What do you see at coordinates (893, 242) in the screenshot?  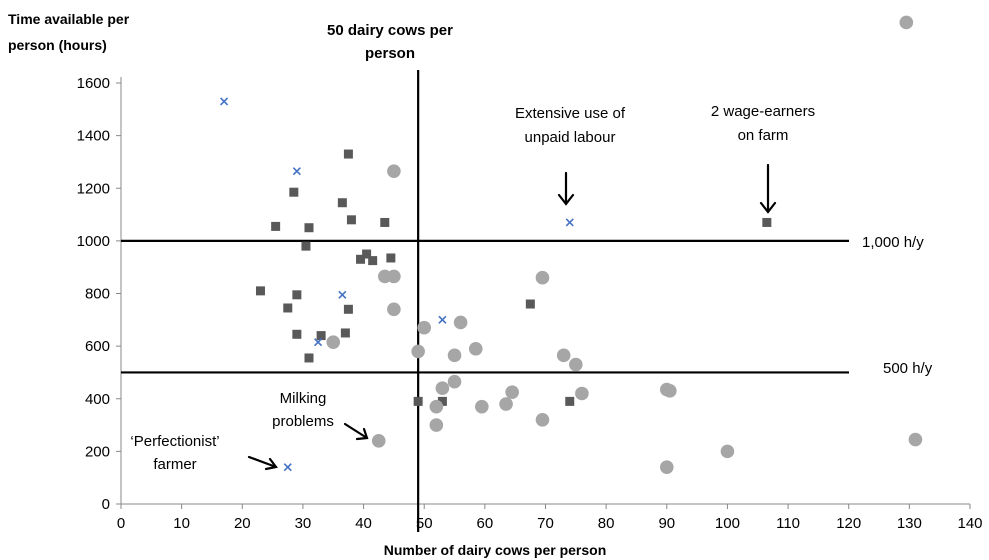 I see `ref-line-label-1000: 1,000 h/y` at bounding box center [893, 242].